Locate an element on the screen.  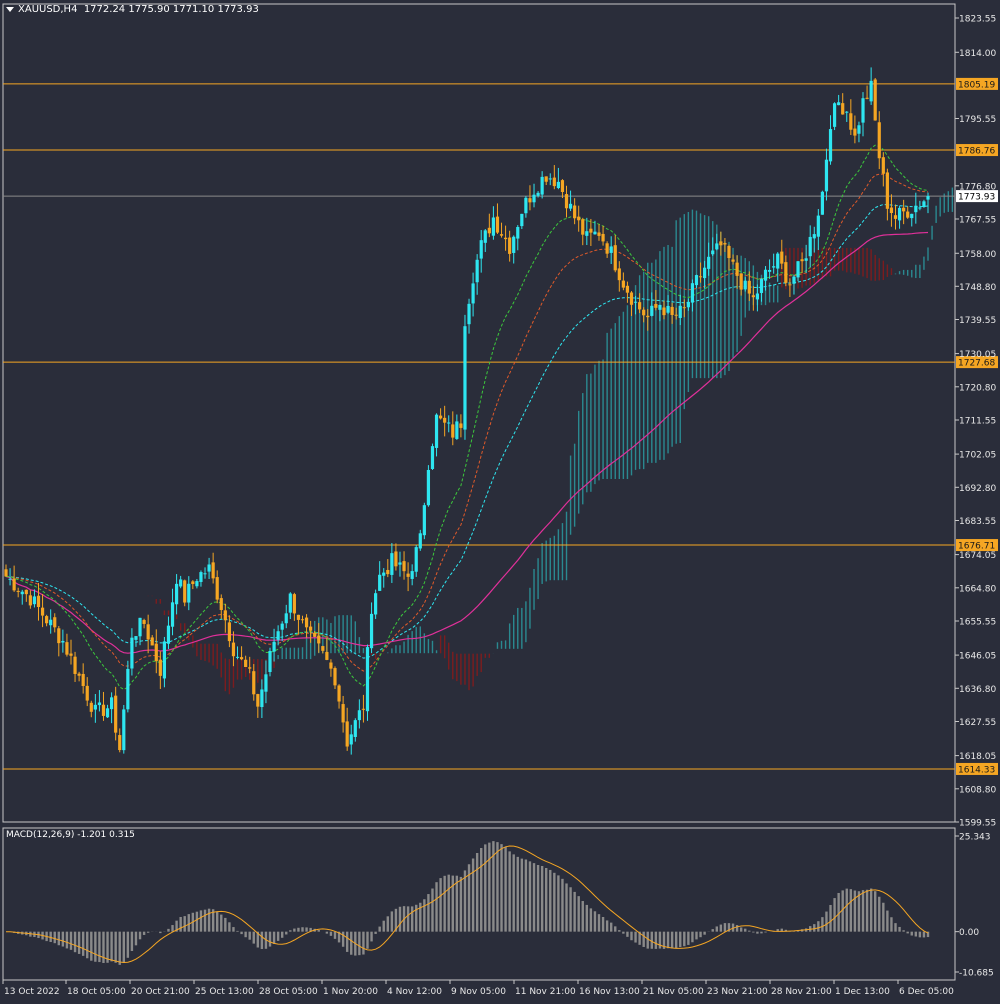
macd-signal-line is located at coordinates (467, 904).